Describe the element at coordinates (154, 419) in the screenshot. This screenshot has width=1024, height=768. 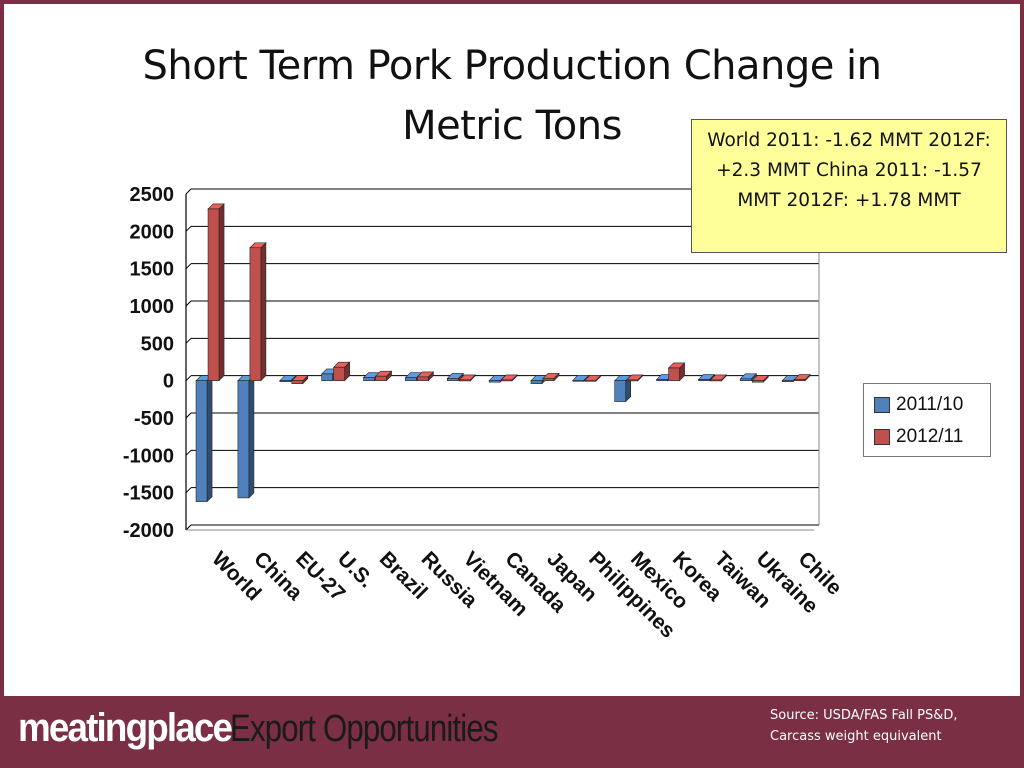
I see `y-tick-label: -500` at that location.